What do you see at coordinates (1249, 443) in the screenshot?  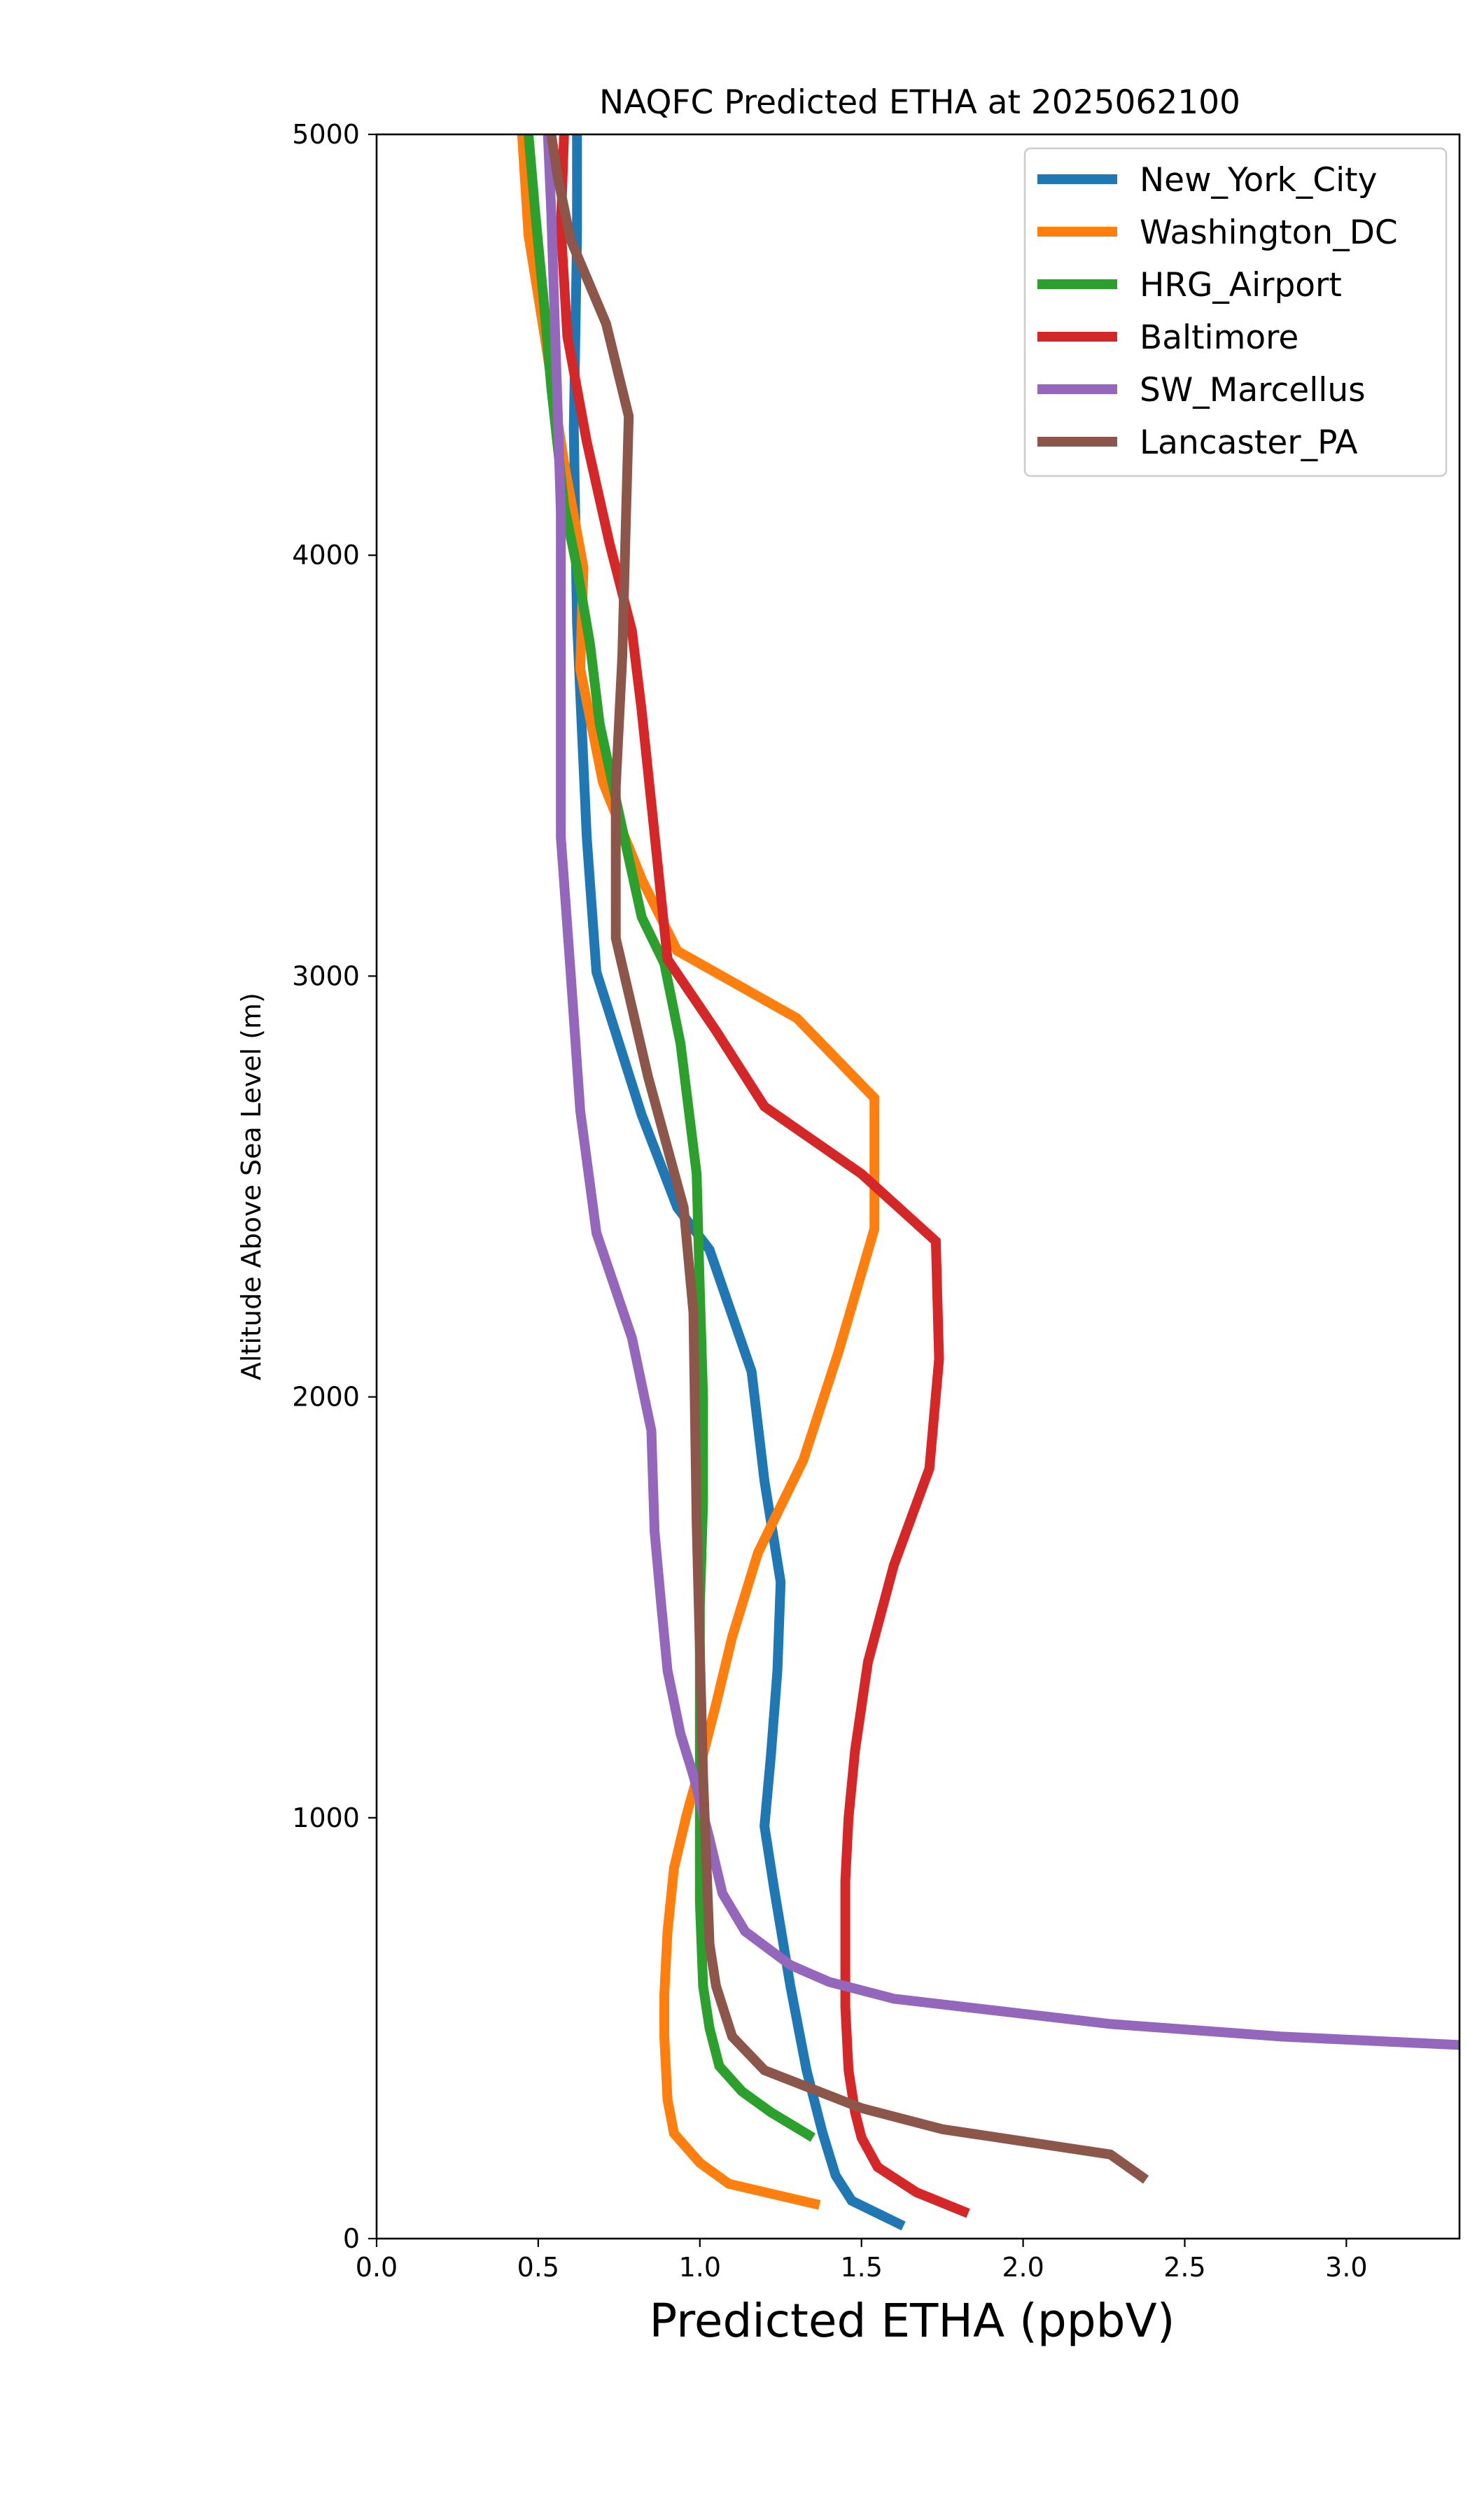 I see `legend-label: Lancaster_PA` at bounding box center [1249, 443].